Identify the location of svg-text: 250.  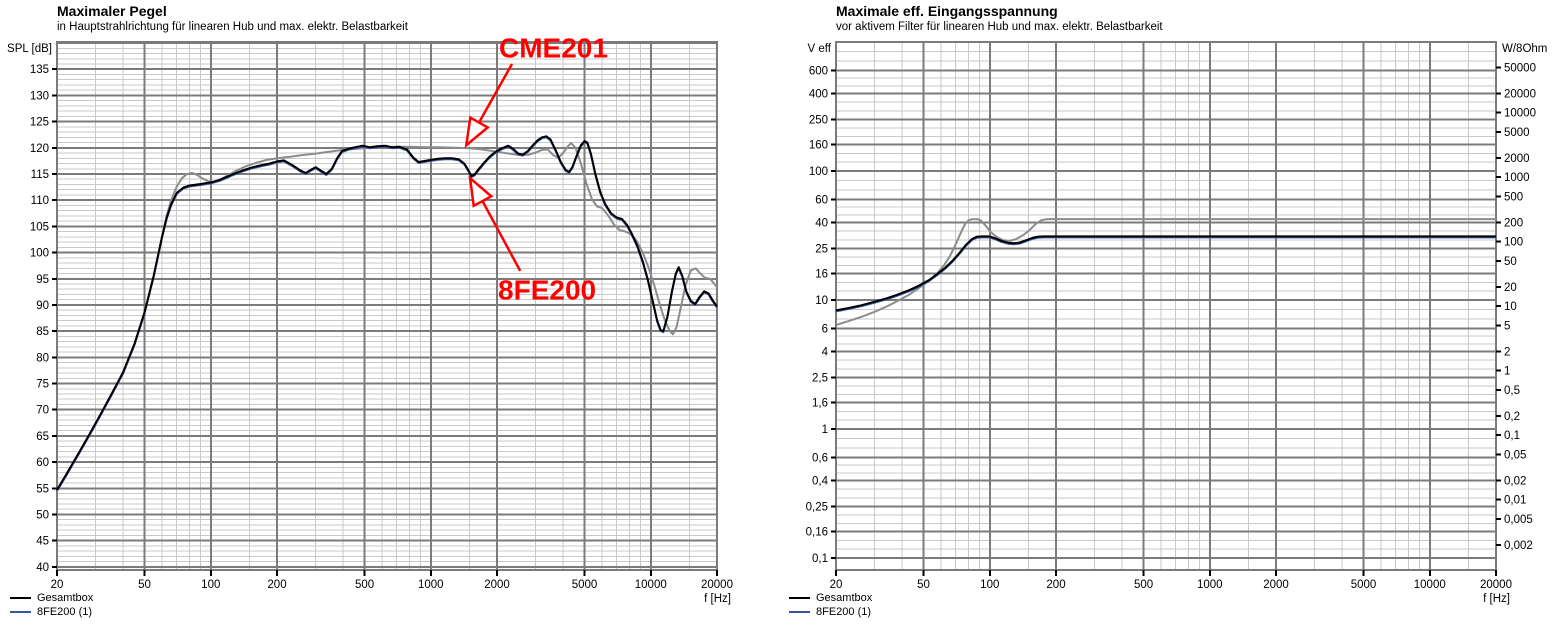
(818, 121).